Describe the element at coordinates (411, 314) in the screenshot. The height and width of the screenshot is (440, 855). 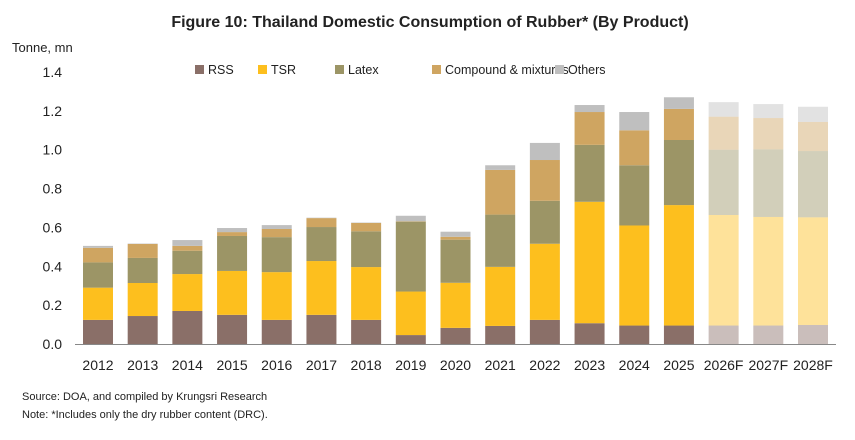
I see `bar-tsr-2019` at that location.